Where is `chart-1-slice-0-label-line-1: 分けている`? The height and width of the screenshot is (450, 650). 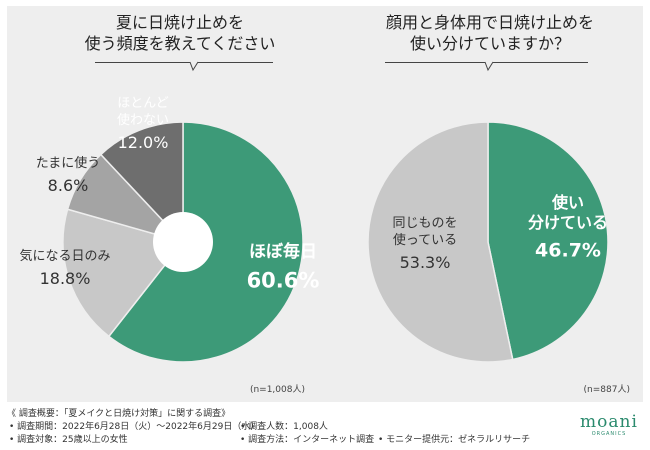
chart-1-slice-0-label-line-1: 分けている is located at coordinates (568, 222).